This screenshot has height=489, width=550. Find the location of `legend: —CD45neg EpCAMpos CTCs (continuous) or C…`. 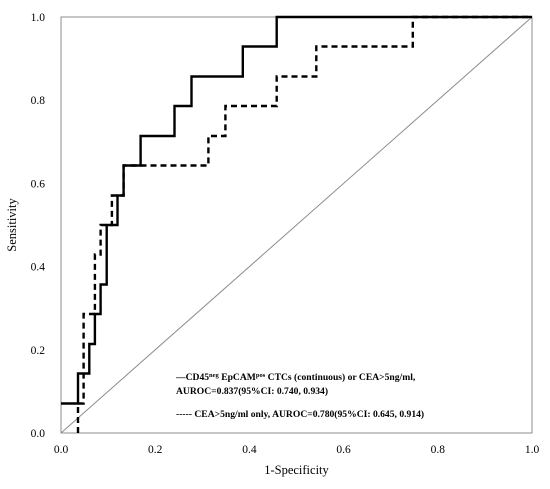

legend: —CD45neg EpCAMpos CTCs (continuous) or C… is located at coordinates (299, 396).